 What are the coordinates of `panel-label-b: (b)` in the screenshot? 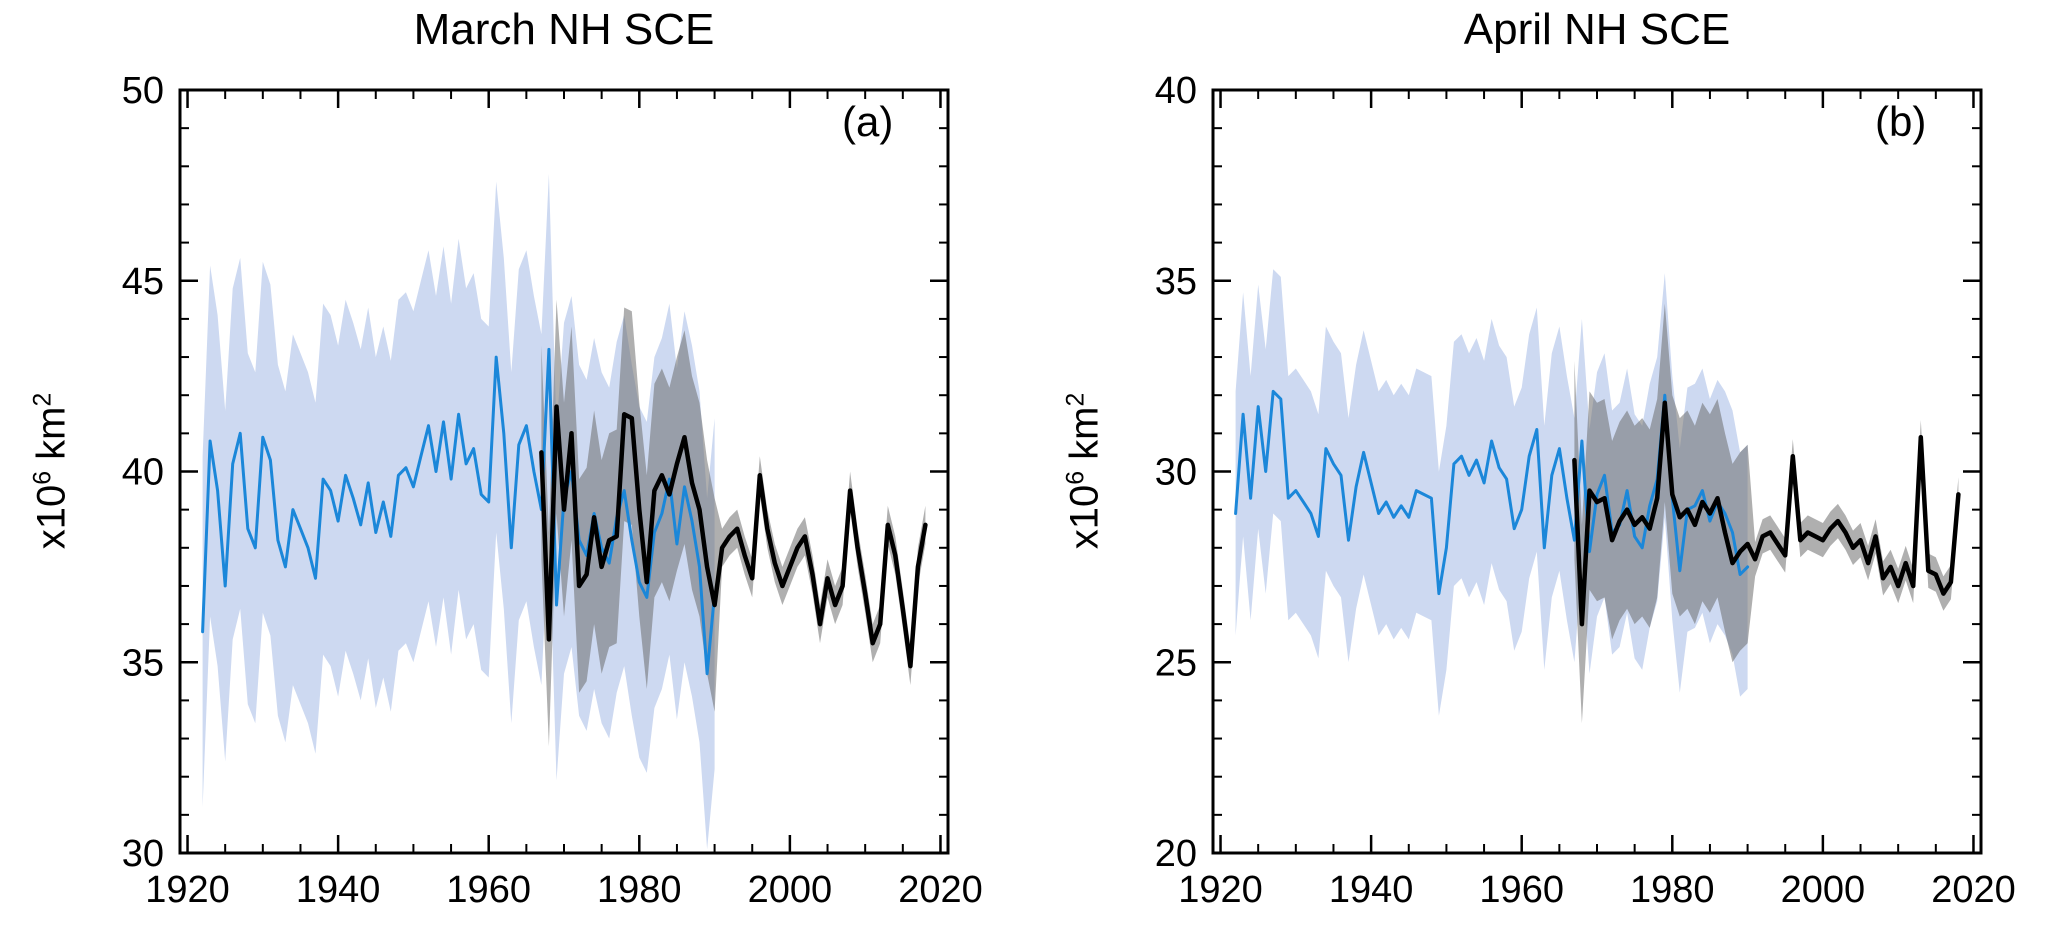 It's located at (1901, 121).